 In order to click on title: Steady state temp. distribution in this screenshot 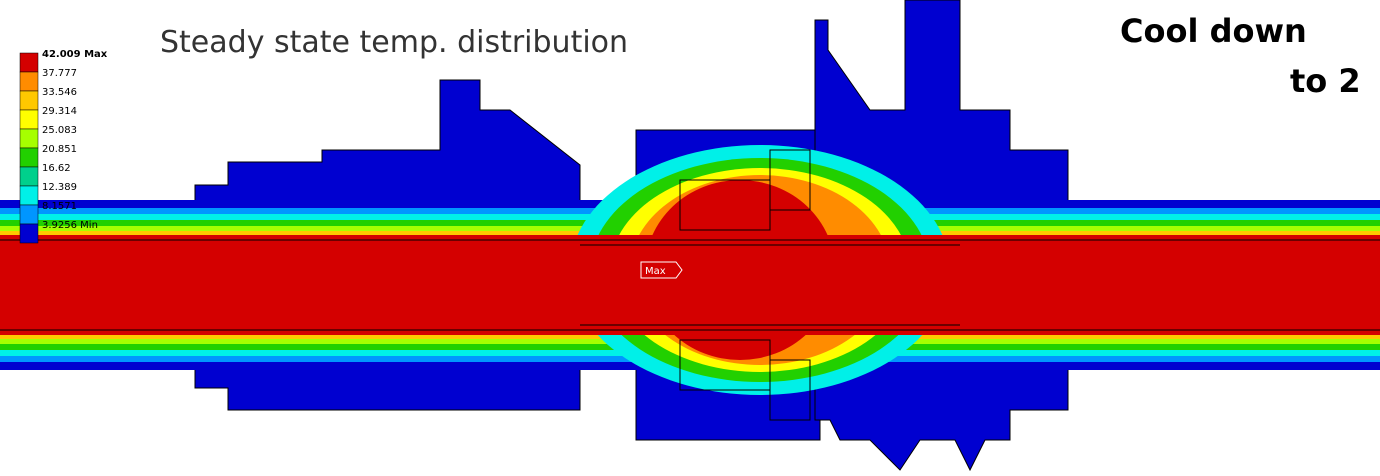, I will do `click(394, 42)`.